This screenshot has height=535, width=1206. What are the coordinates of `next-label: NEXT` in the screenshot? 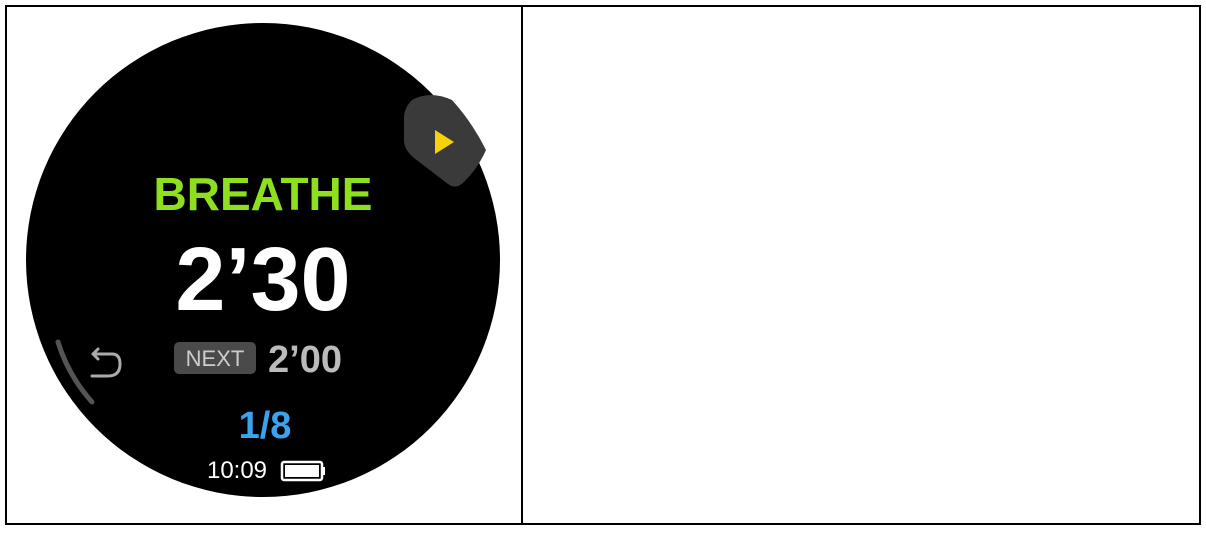 It's located at (215, 358).